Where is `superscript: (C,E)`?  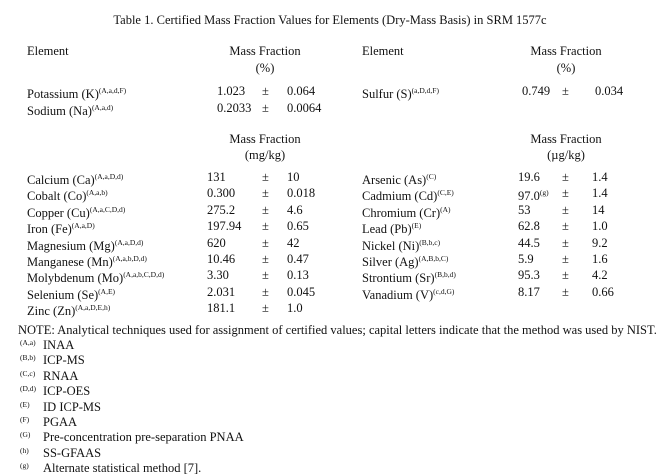 superscript: (C,E) is located at coordinates (445, 193).